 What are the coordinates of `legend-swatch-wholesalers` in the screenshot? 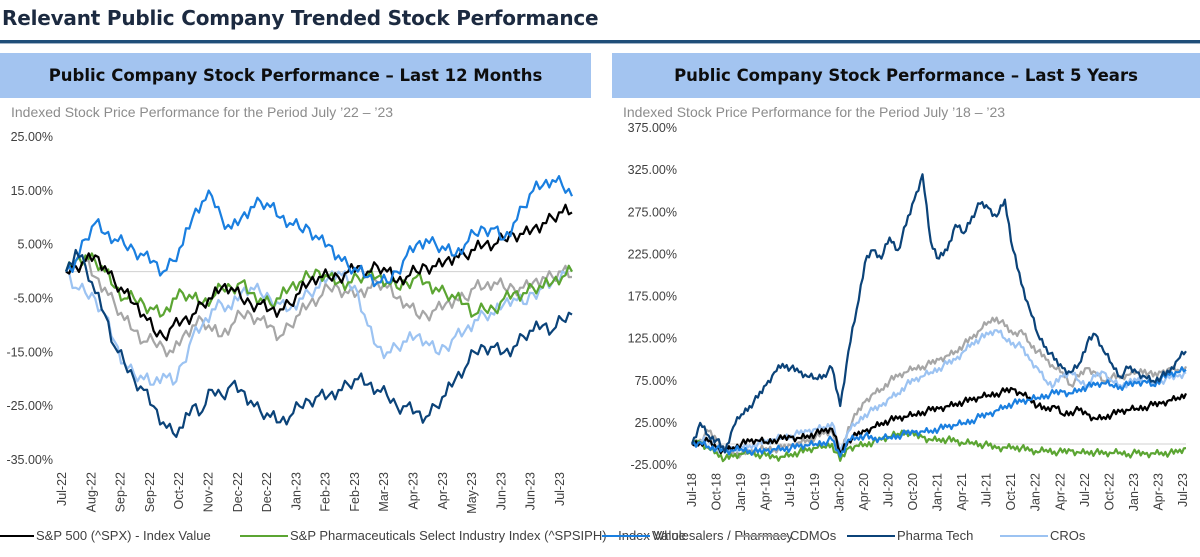 It's located at (626, 535).